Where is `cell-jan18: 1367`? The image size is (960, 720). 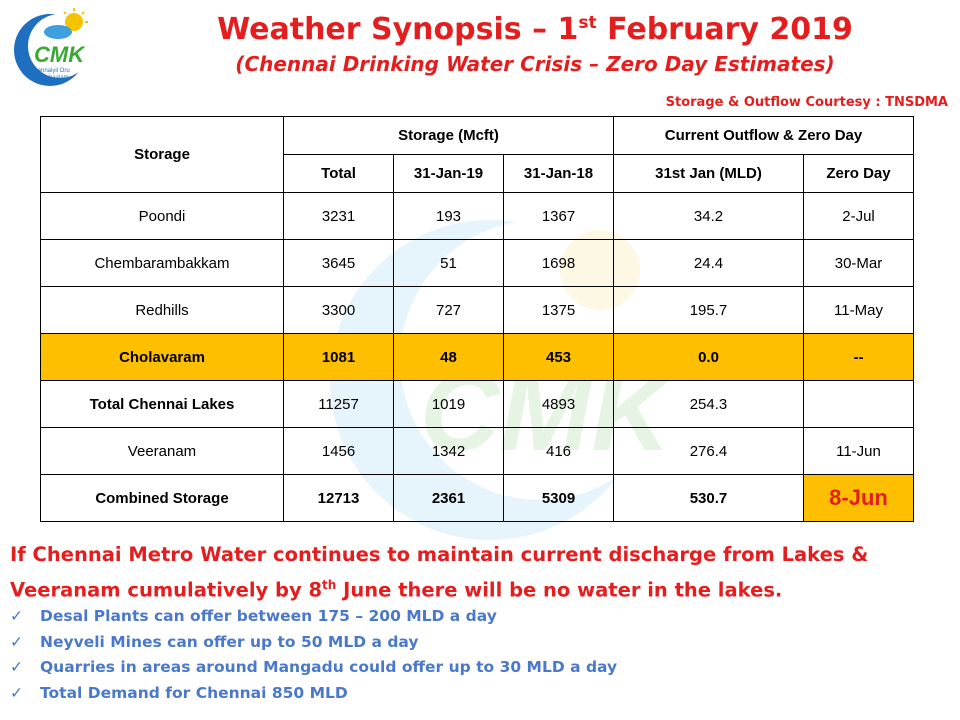
cell-jan18: 1367 is located at coordinates (558, 216).